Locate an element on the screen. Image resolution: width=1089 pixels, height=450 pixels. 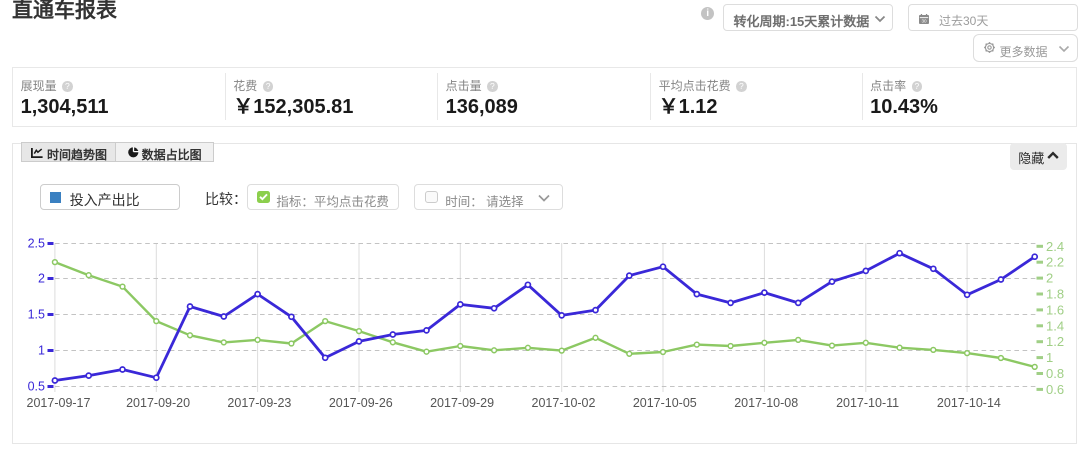
svg-text: 2017-09-29 is located at coordinates (462, 403).